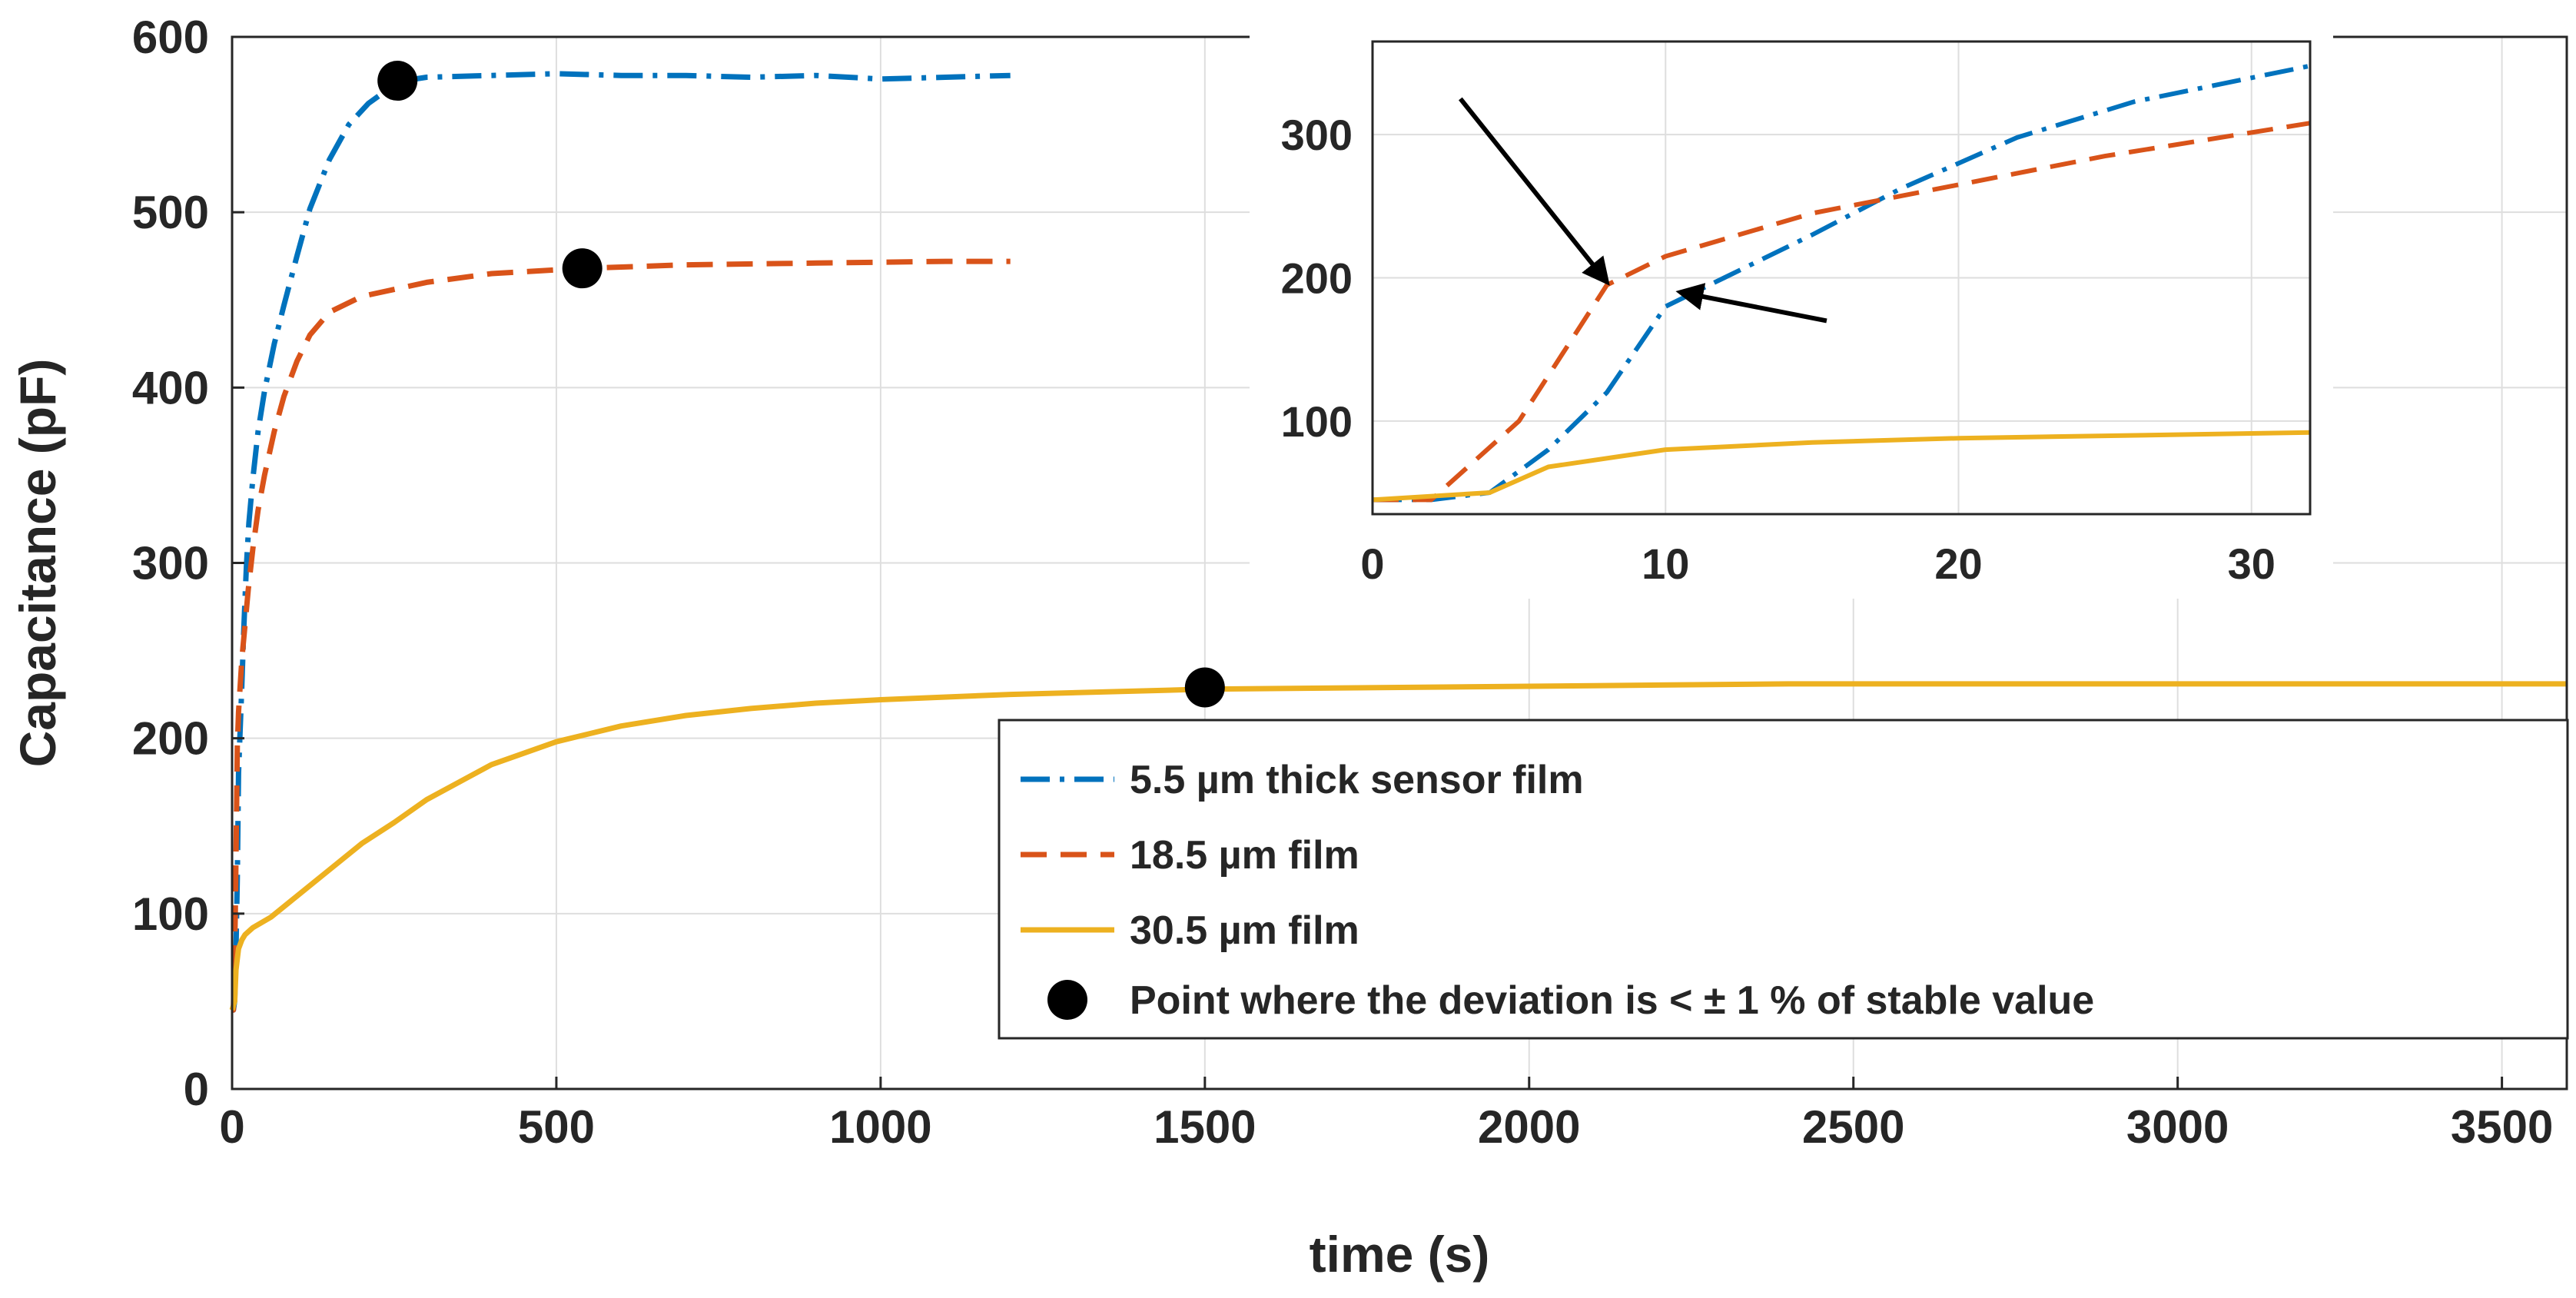  Describe the element at coordinates (1317, 278) in the screenshot. I see `inset-y-tick-label: 200` at that location.